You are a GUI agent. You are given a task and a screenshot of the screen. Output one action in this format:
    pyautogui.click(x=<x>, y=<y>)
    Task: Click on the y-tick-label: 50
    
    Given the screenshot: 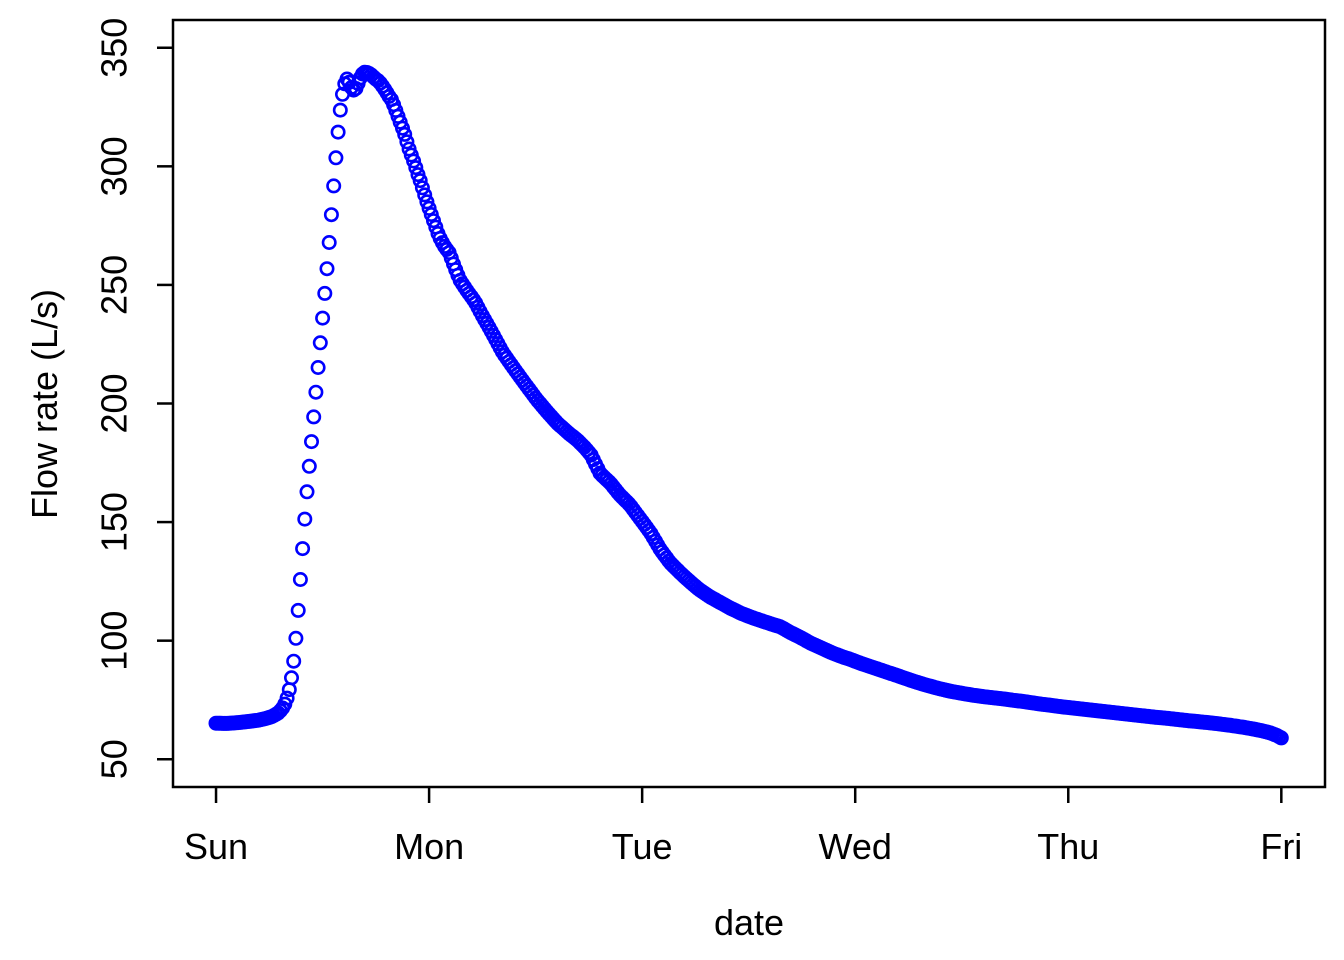 What is the action you would take?
    pyautogui.click(x=114, y=759)
    